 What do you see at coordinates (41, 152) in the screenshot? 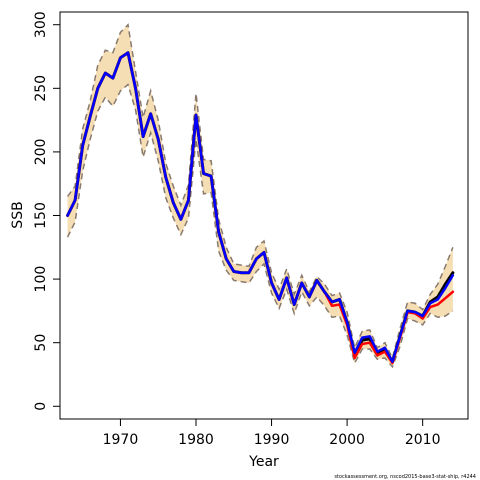
I see `y-tick-label: 200` at bounding box center [41, 152].